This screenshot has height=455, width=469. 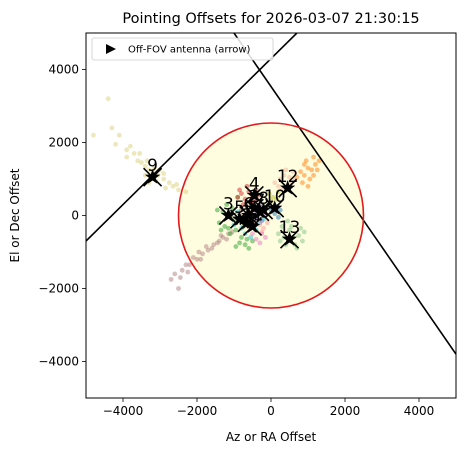 I want to click on y-axis-label: El or Dec Offset, so click(x=15, y=215).